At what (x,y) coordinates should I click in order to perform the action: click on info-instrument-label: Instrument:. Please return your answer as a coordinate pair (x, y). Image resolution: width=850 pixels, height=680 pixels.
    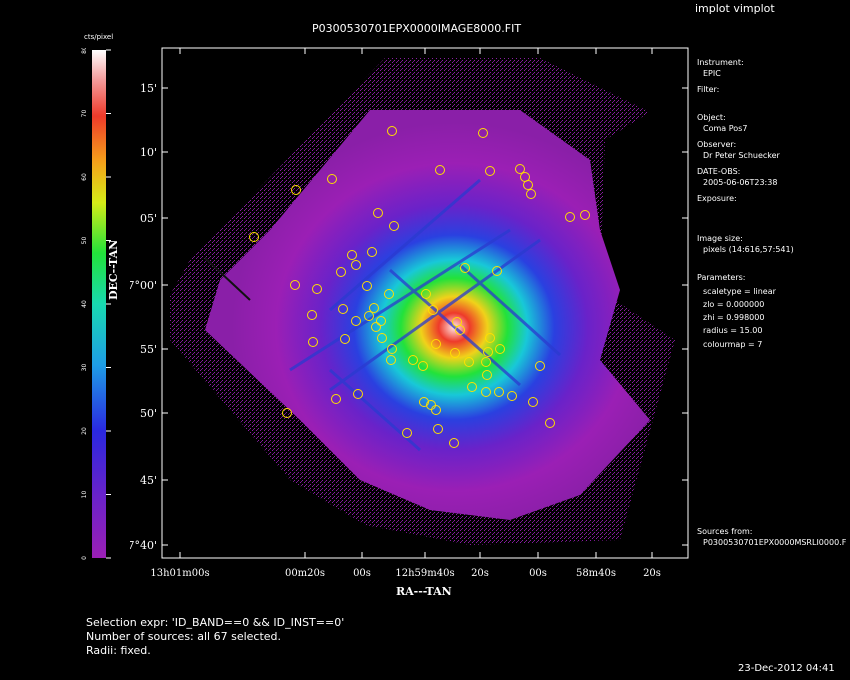
    Looking at the image, I should click on (720, 62).